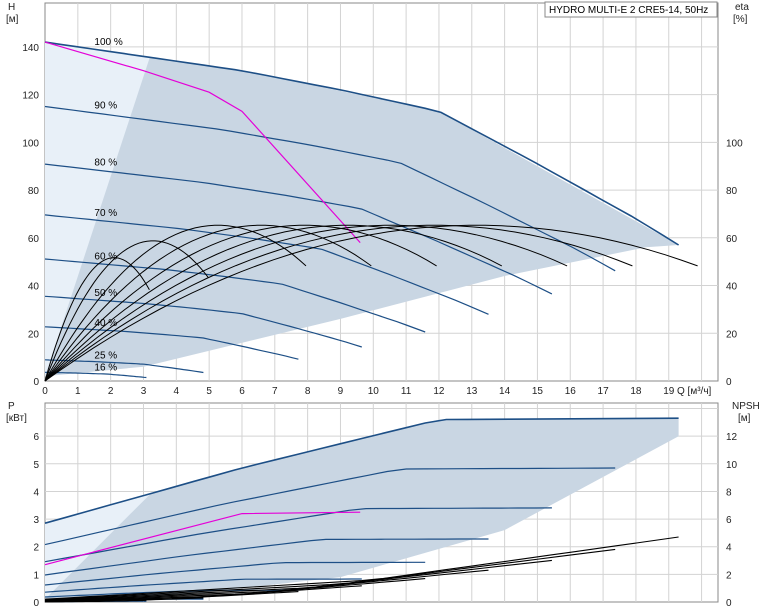 The height and width of the screenshot is (611, 774). What do you see at coordinates (242, 391) in the screenshot?
I see `x-tick-label: 6` at bounding box center [242, 391].